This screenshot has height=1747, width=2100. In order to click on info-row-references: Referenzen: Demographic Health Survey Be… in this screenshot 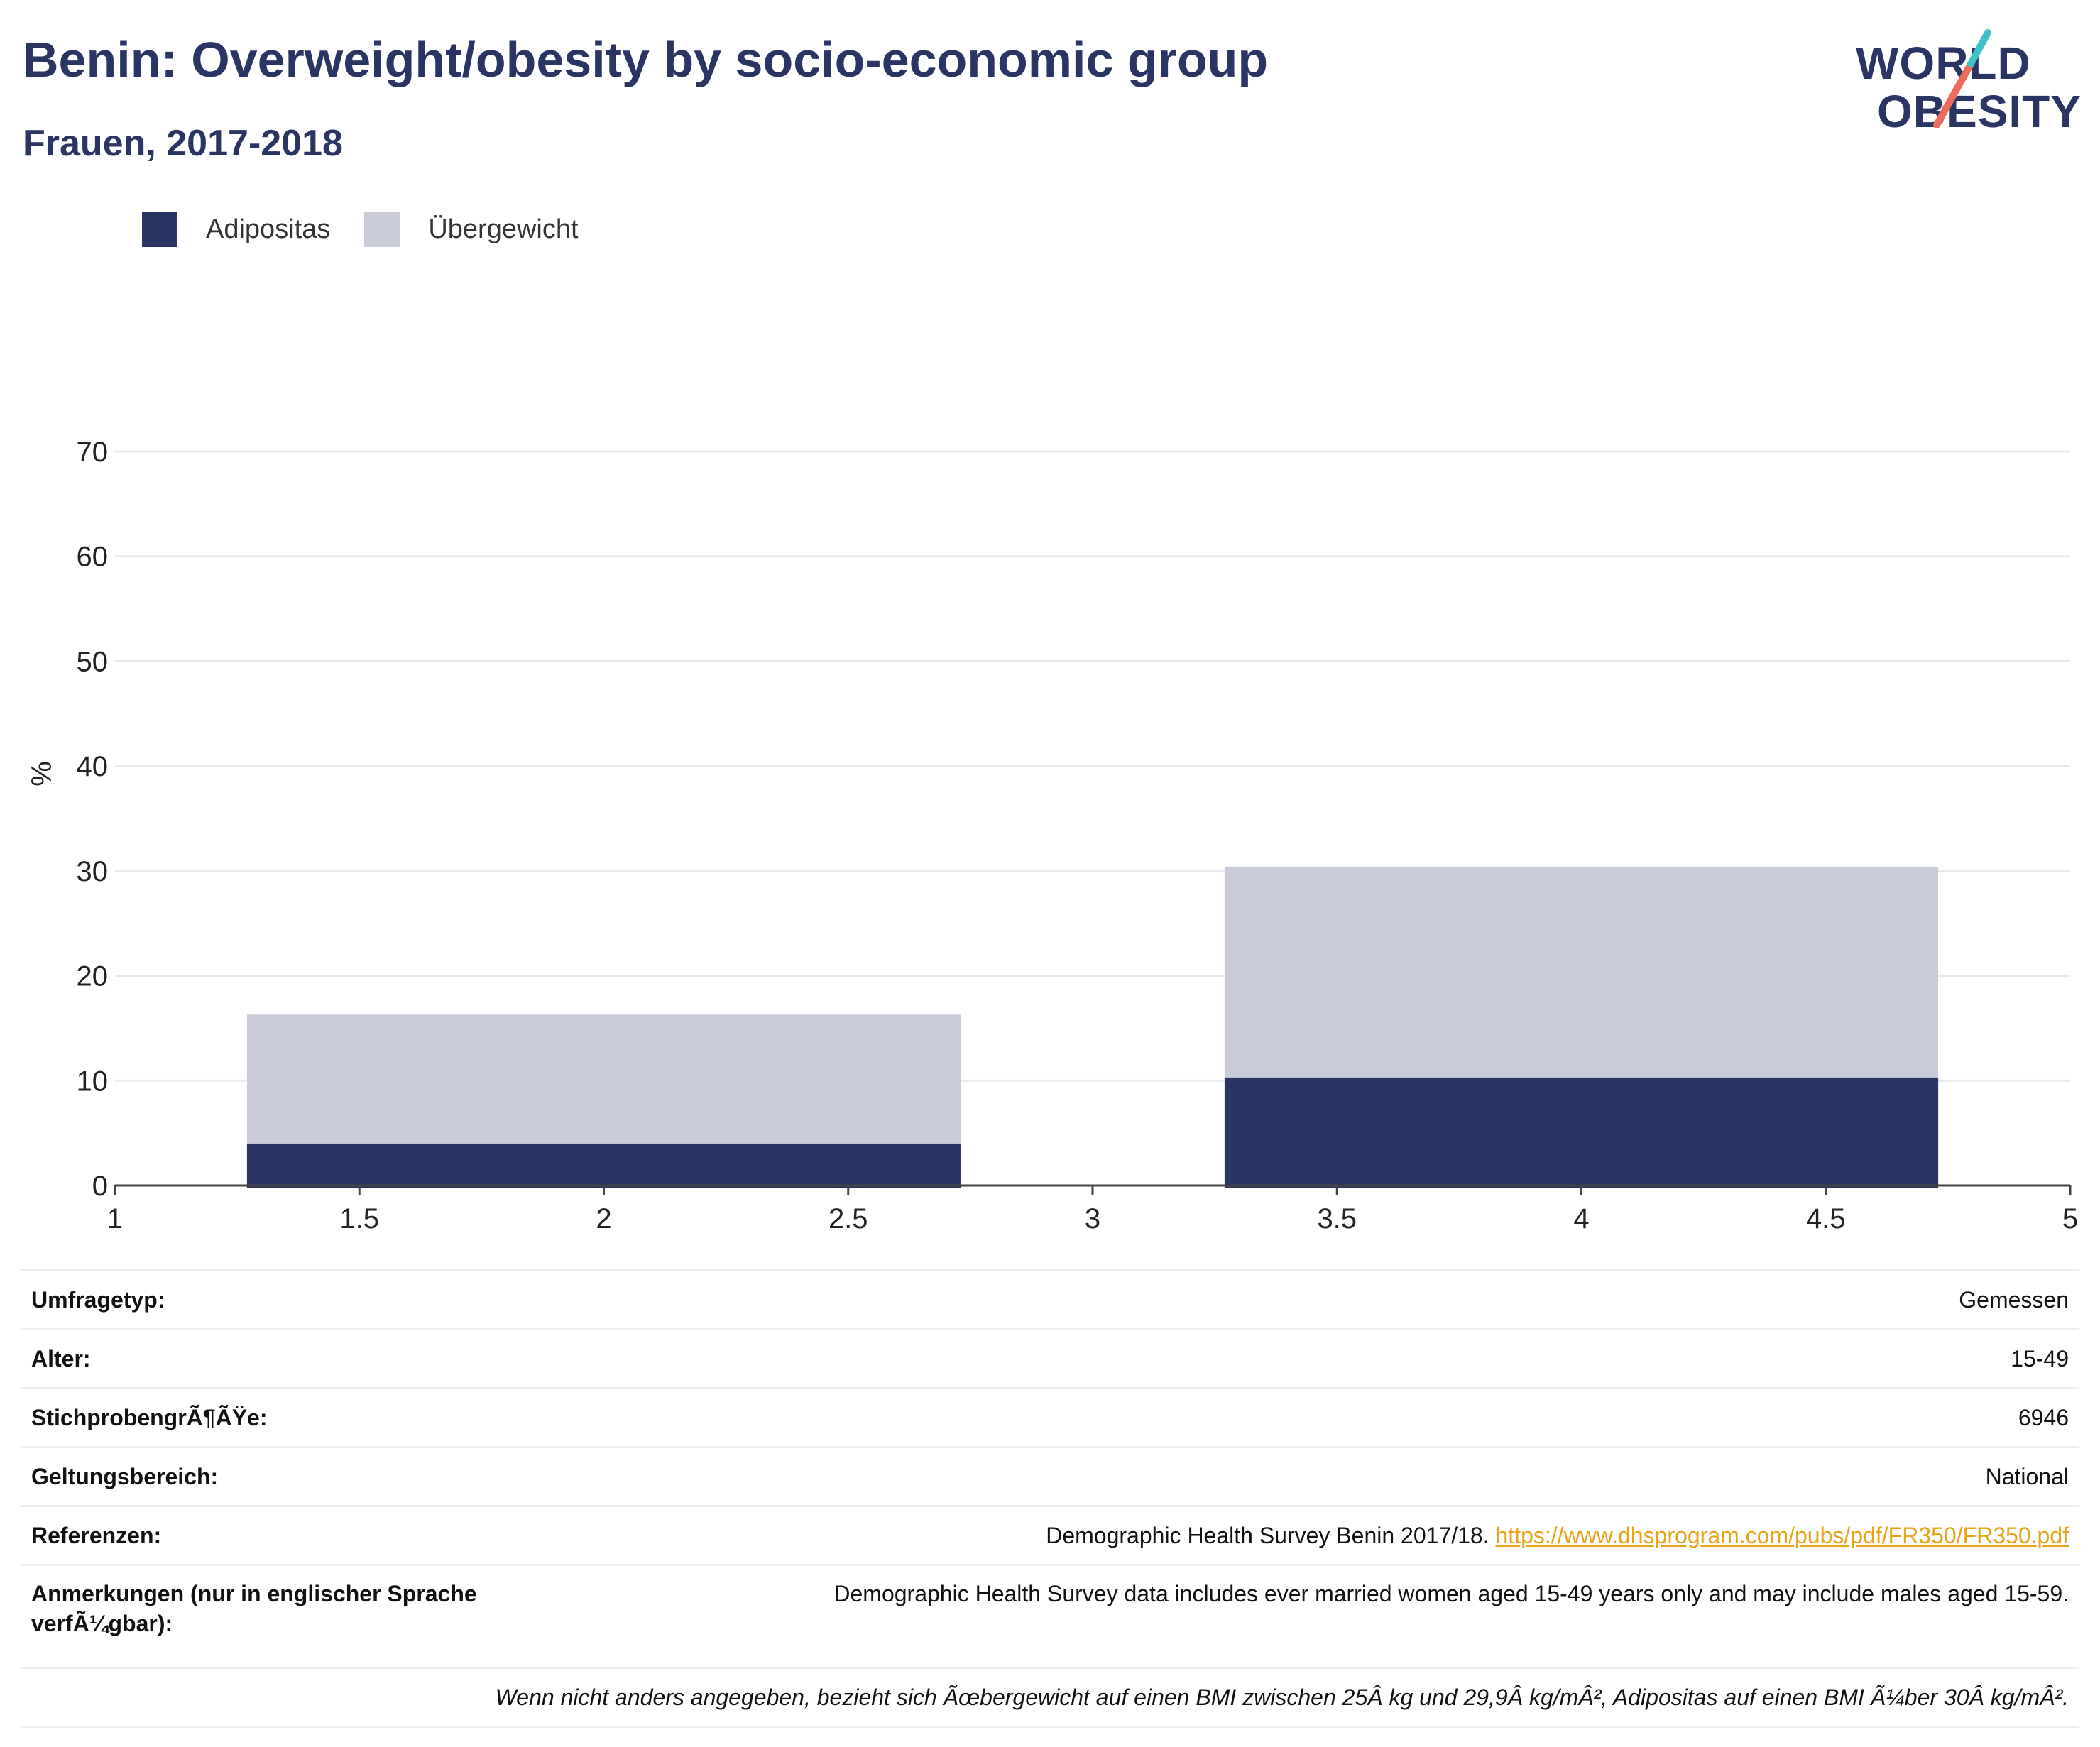, I will do `click(1050, 1534)`.